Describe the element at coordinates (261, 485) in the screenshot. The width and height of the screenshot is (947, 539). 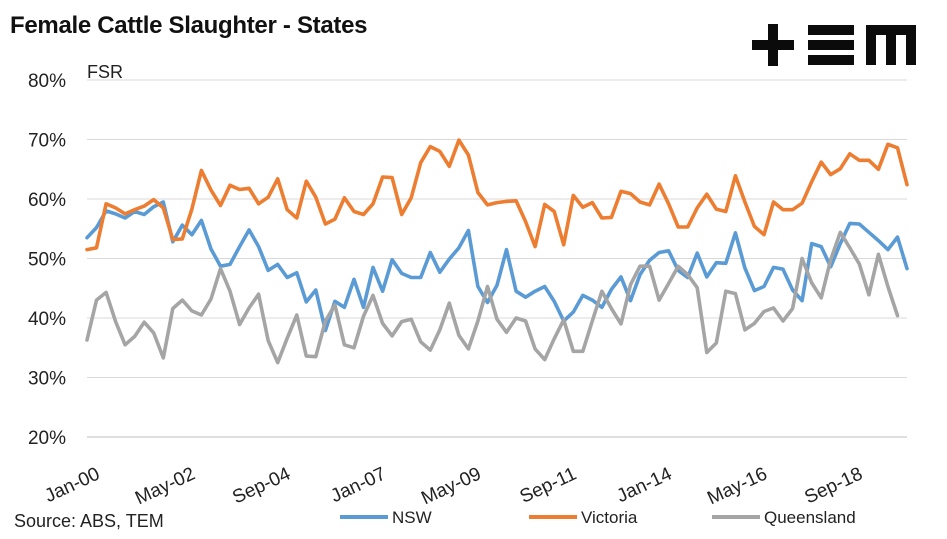
I see `x-tick-label: Sep-04` at that location.